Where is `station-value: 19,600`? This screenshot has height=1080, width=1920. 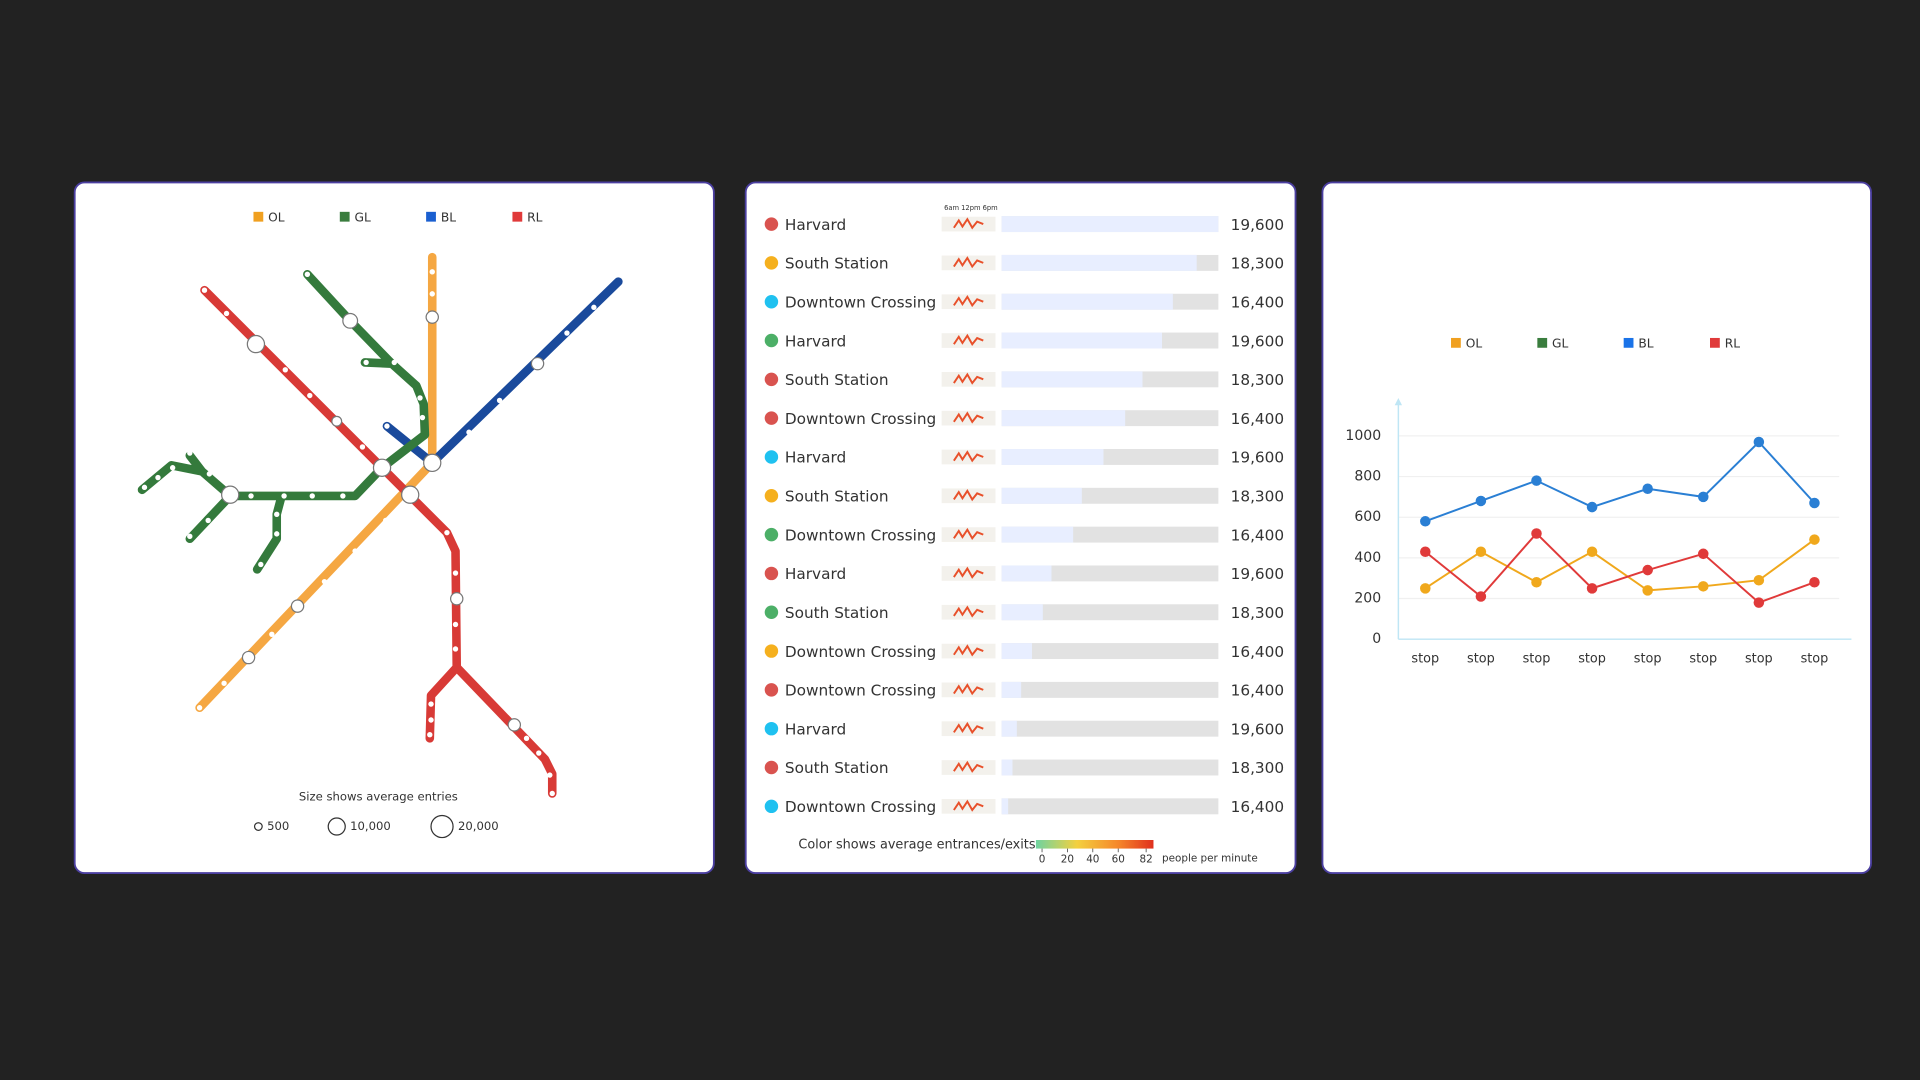 station-value: 19,600 is located at coordinates (1258, 574).